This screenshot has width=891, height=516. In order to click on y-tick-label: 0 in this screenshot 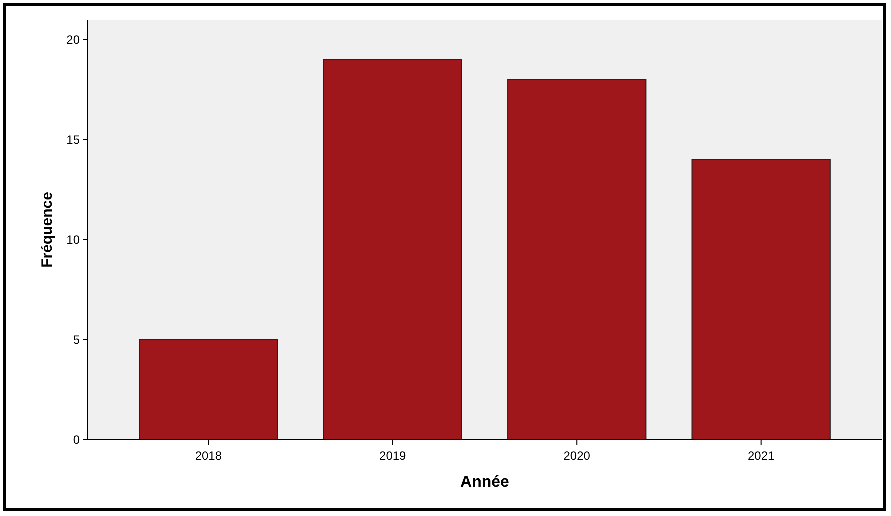, I will do `click(76, 440)`.